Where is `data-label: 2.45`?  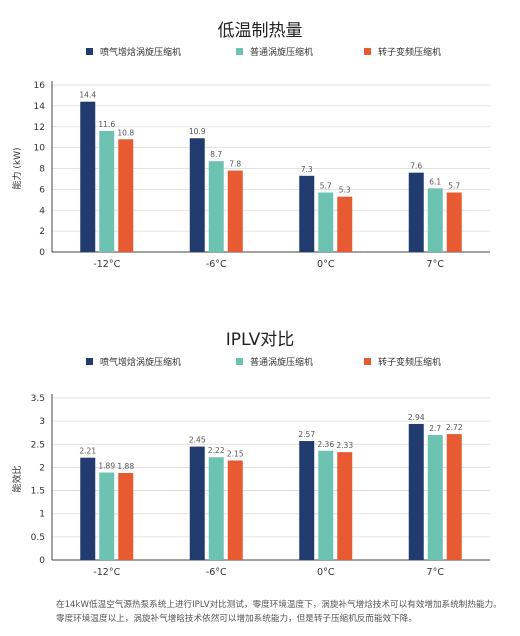 data-label: 2.45 is located at coordinates (197, 440).